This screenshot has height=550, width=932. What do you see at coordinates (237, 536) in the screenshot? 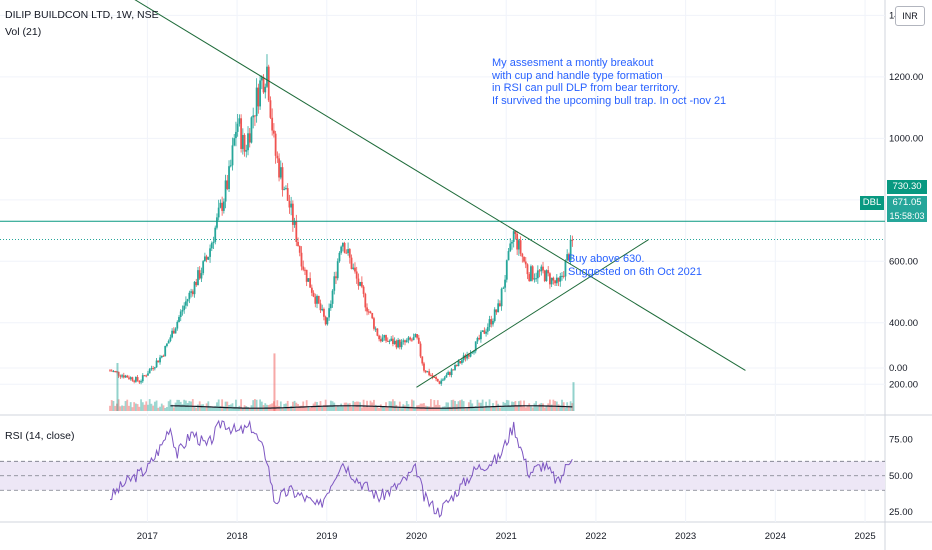
I see `time-tick-label: 2018` at bounding box center [237, 536].